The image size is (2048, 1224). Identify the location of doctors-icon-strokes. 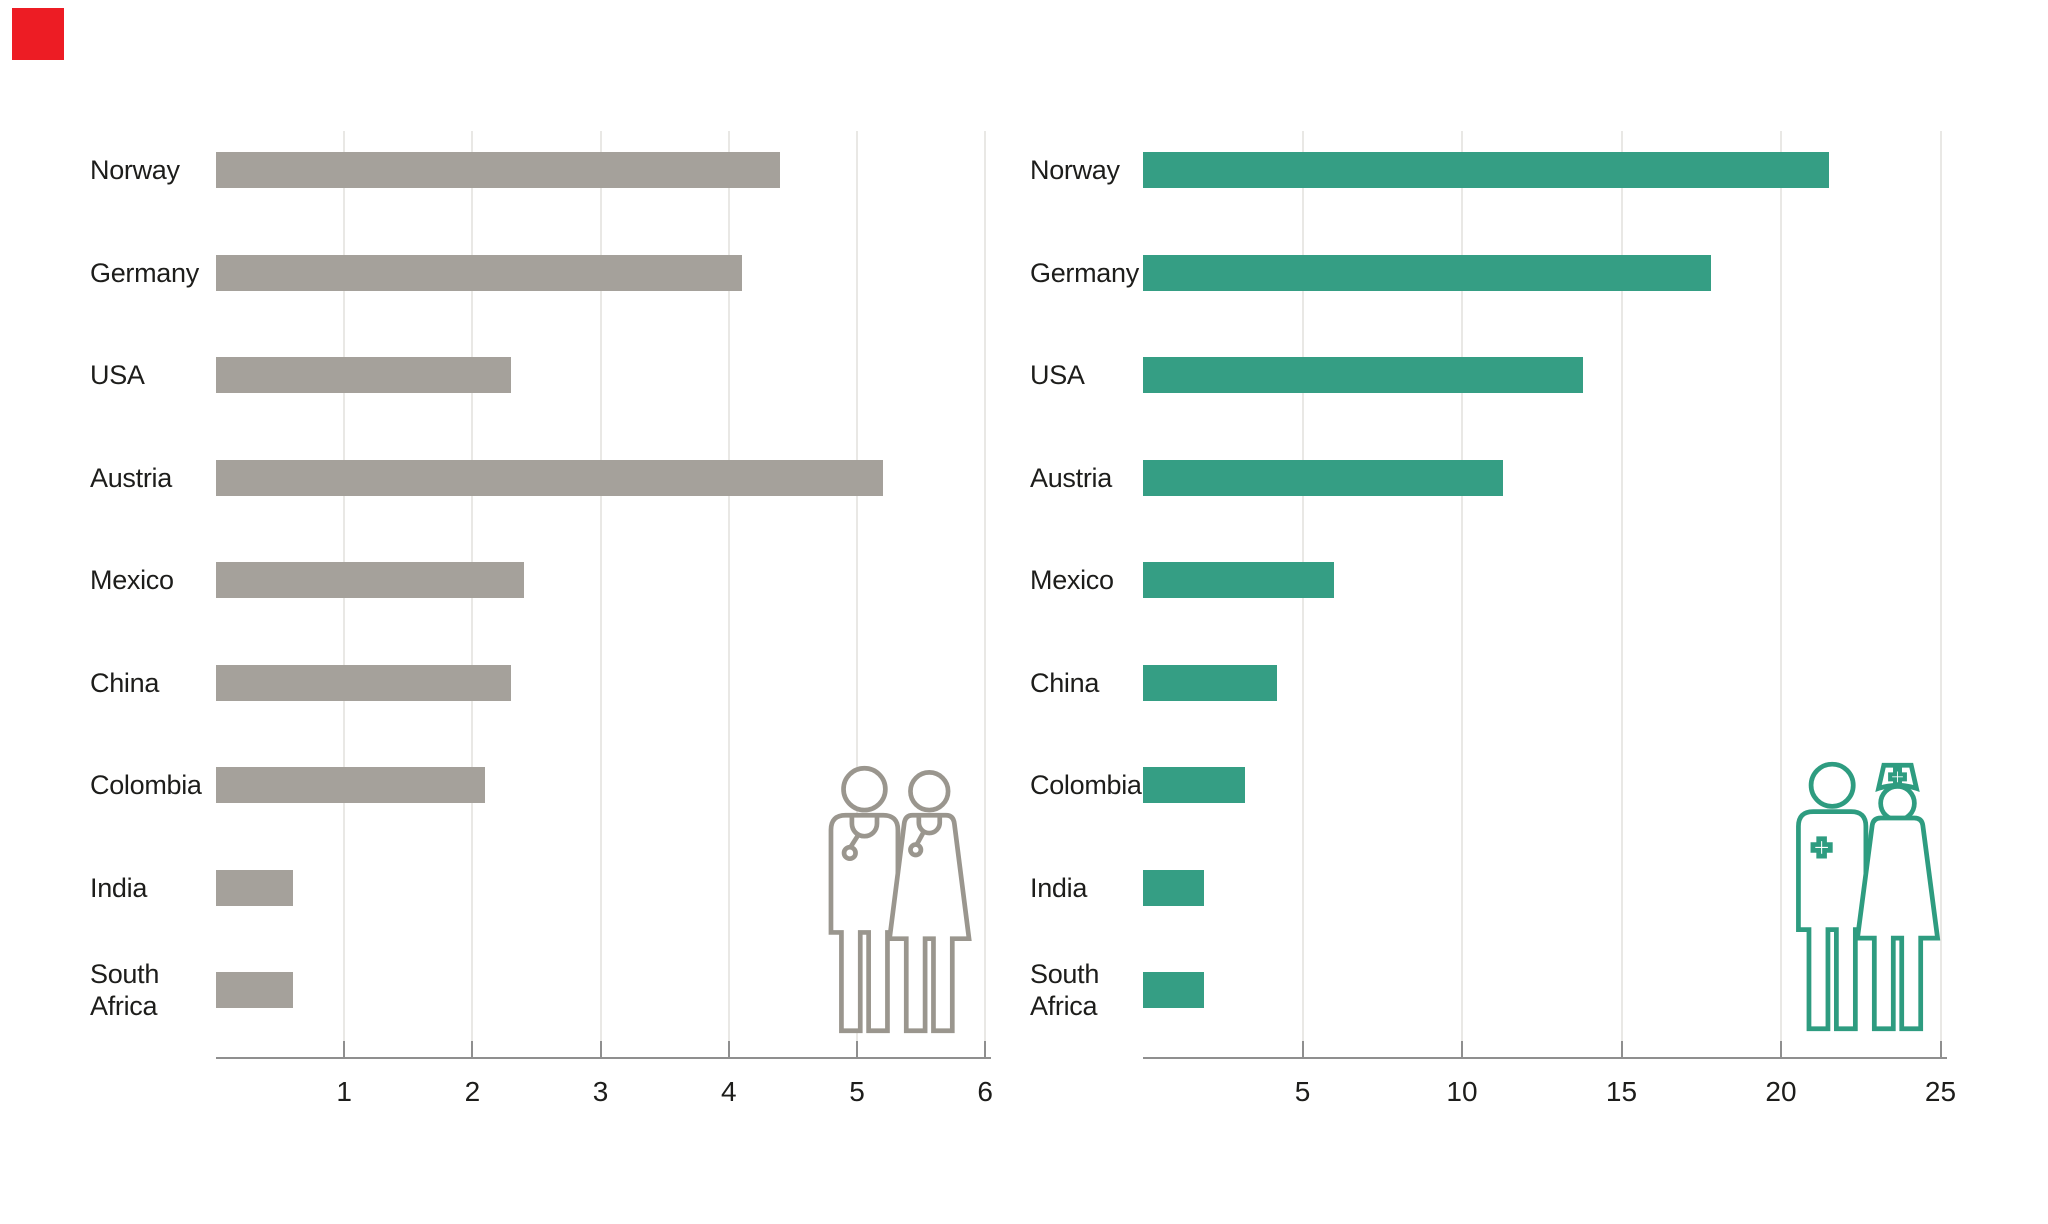
(900, 899).